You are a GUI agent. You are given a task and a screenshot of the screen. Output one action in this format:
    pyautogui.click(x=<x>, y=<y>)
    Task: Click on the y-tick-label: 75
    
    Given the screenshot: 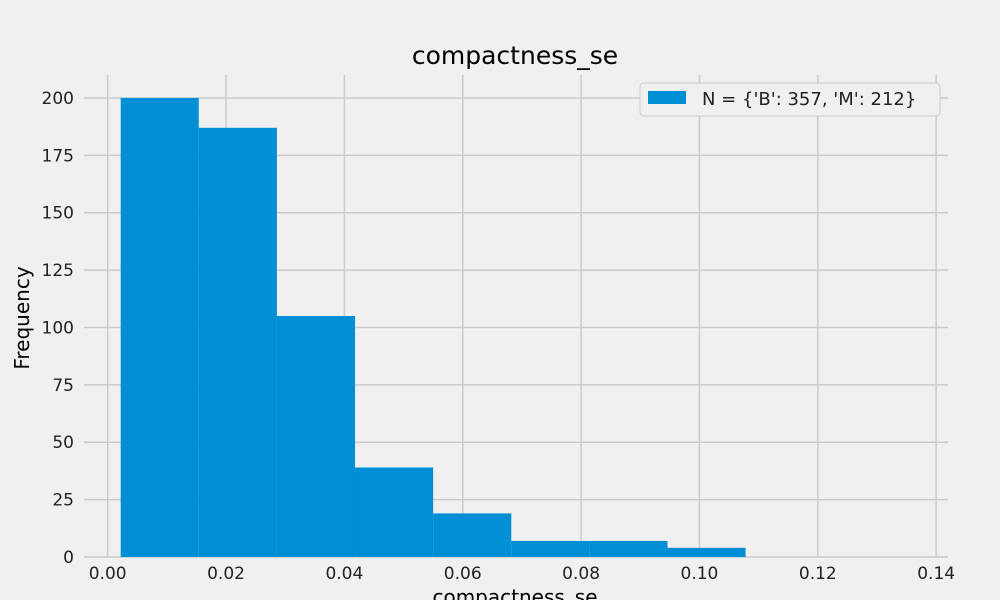 What is the action you would take?
    pyautogui.click(x=63, y=386)
    